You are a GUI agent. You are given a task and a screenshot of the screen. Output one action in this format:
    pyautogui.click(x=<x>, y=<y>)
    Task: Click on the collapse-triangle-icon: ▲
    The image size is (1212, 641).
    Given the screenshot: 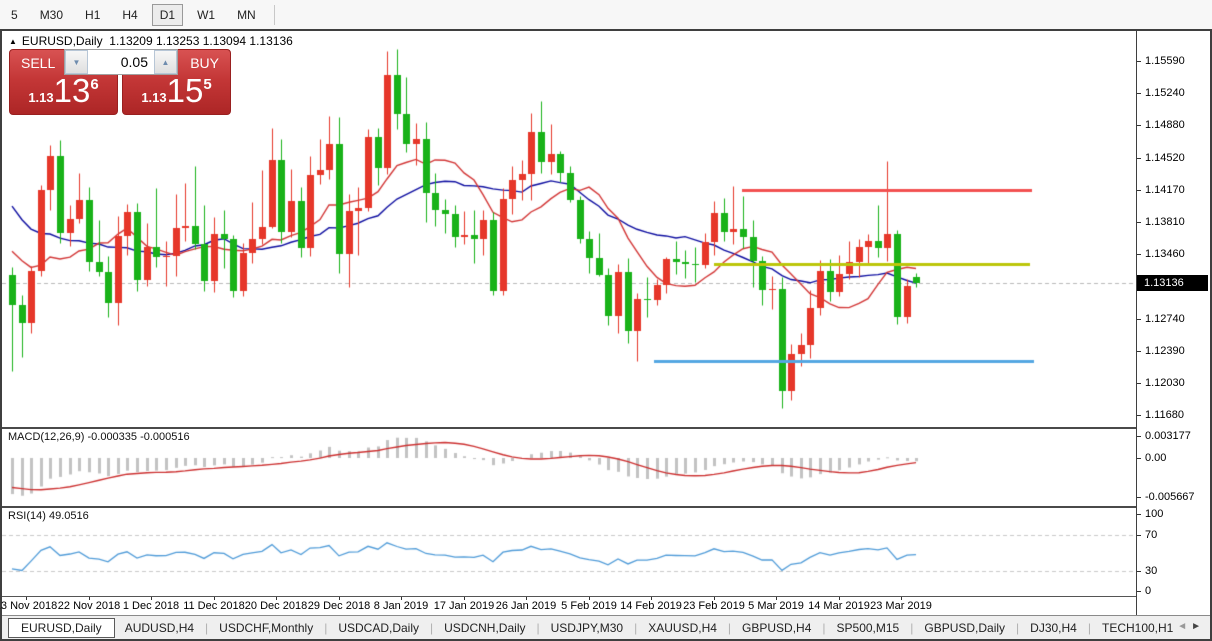 What is the action you would take?
    pyautogui.click(x=13, y=41)
    